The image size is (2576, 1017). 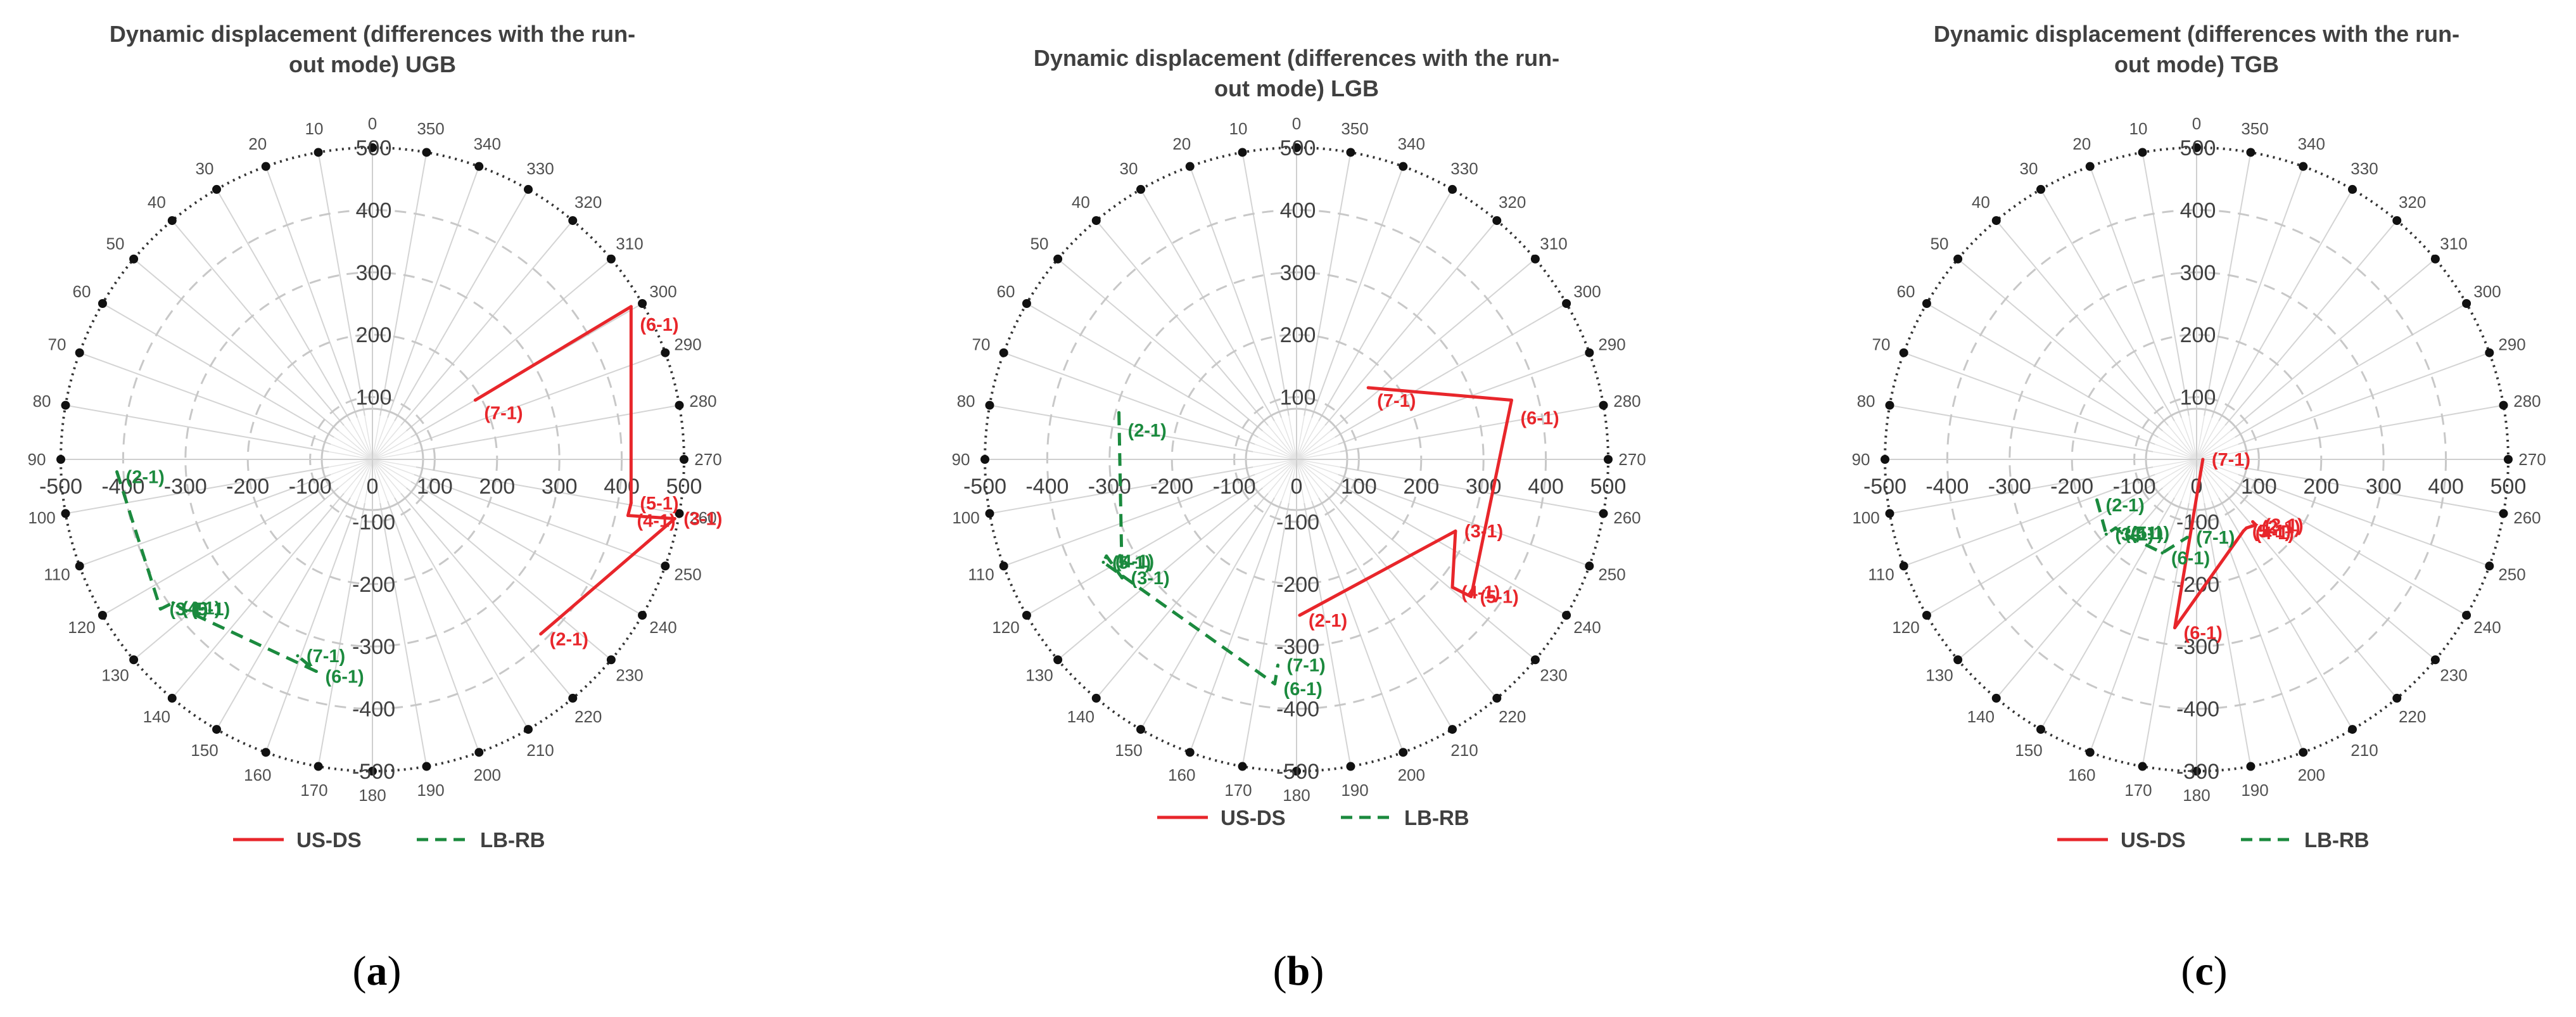 What do you see at coordinates (61, 487) in the screenshot?
I see `radial-tick-label: -500` at bounding box center [61, 487].